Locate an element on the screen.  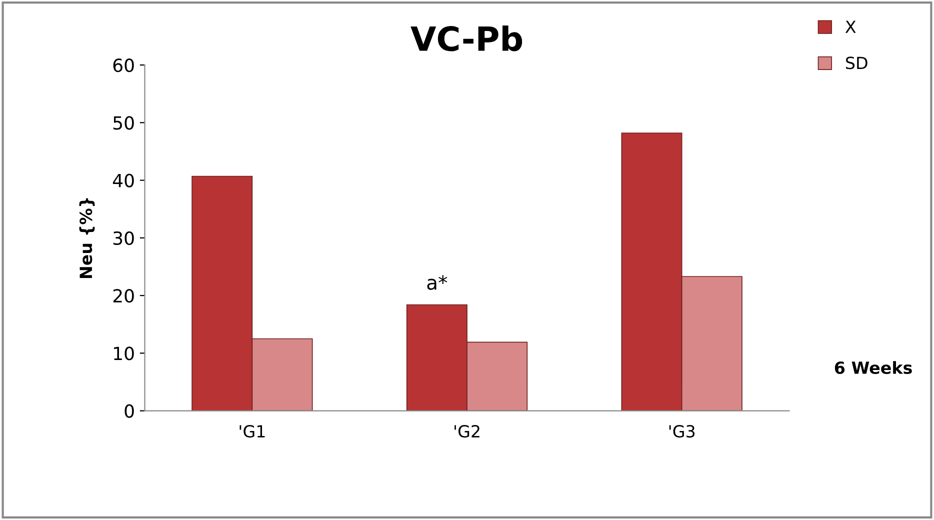
x-tick-label: 'G1 is located at coordinates (252, 431).